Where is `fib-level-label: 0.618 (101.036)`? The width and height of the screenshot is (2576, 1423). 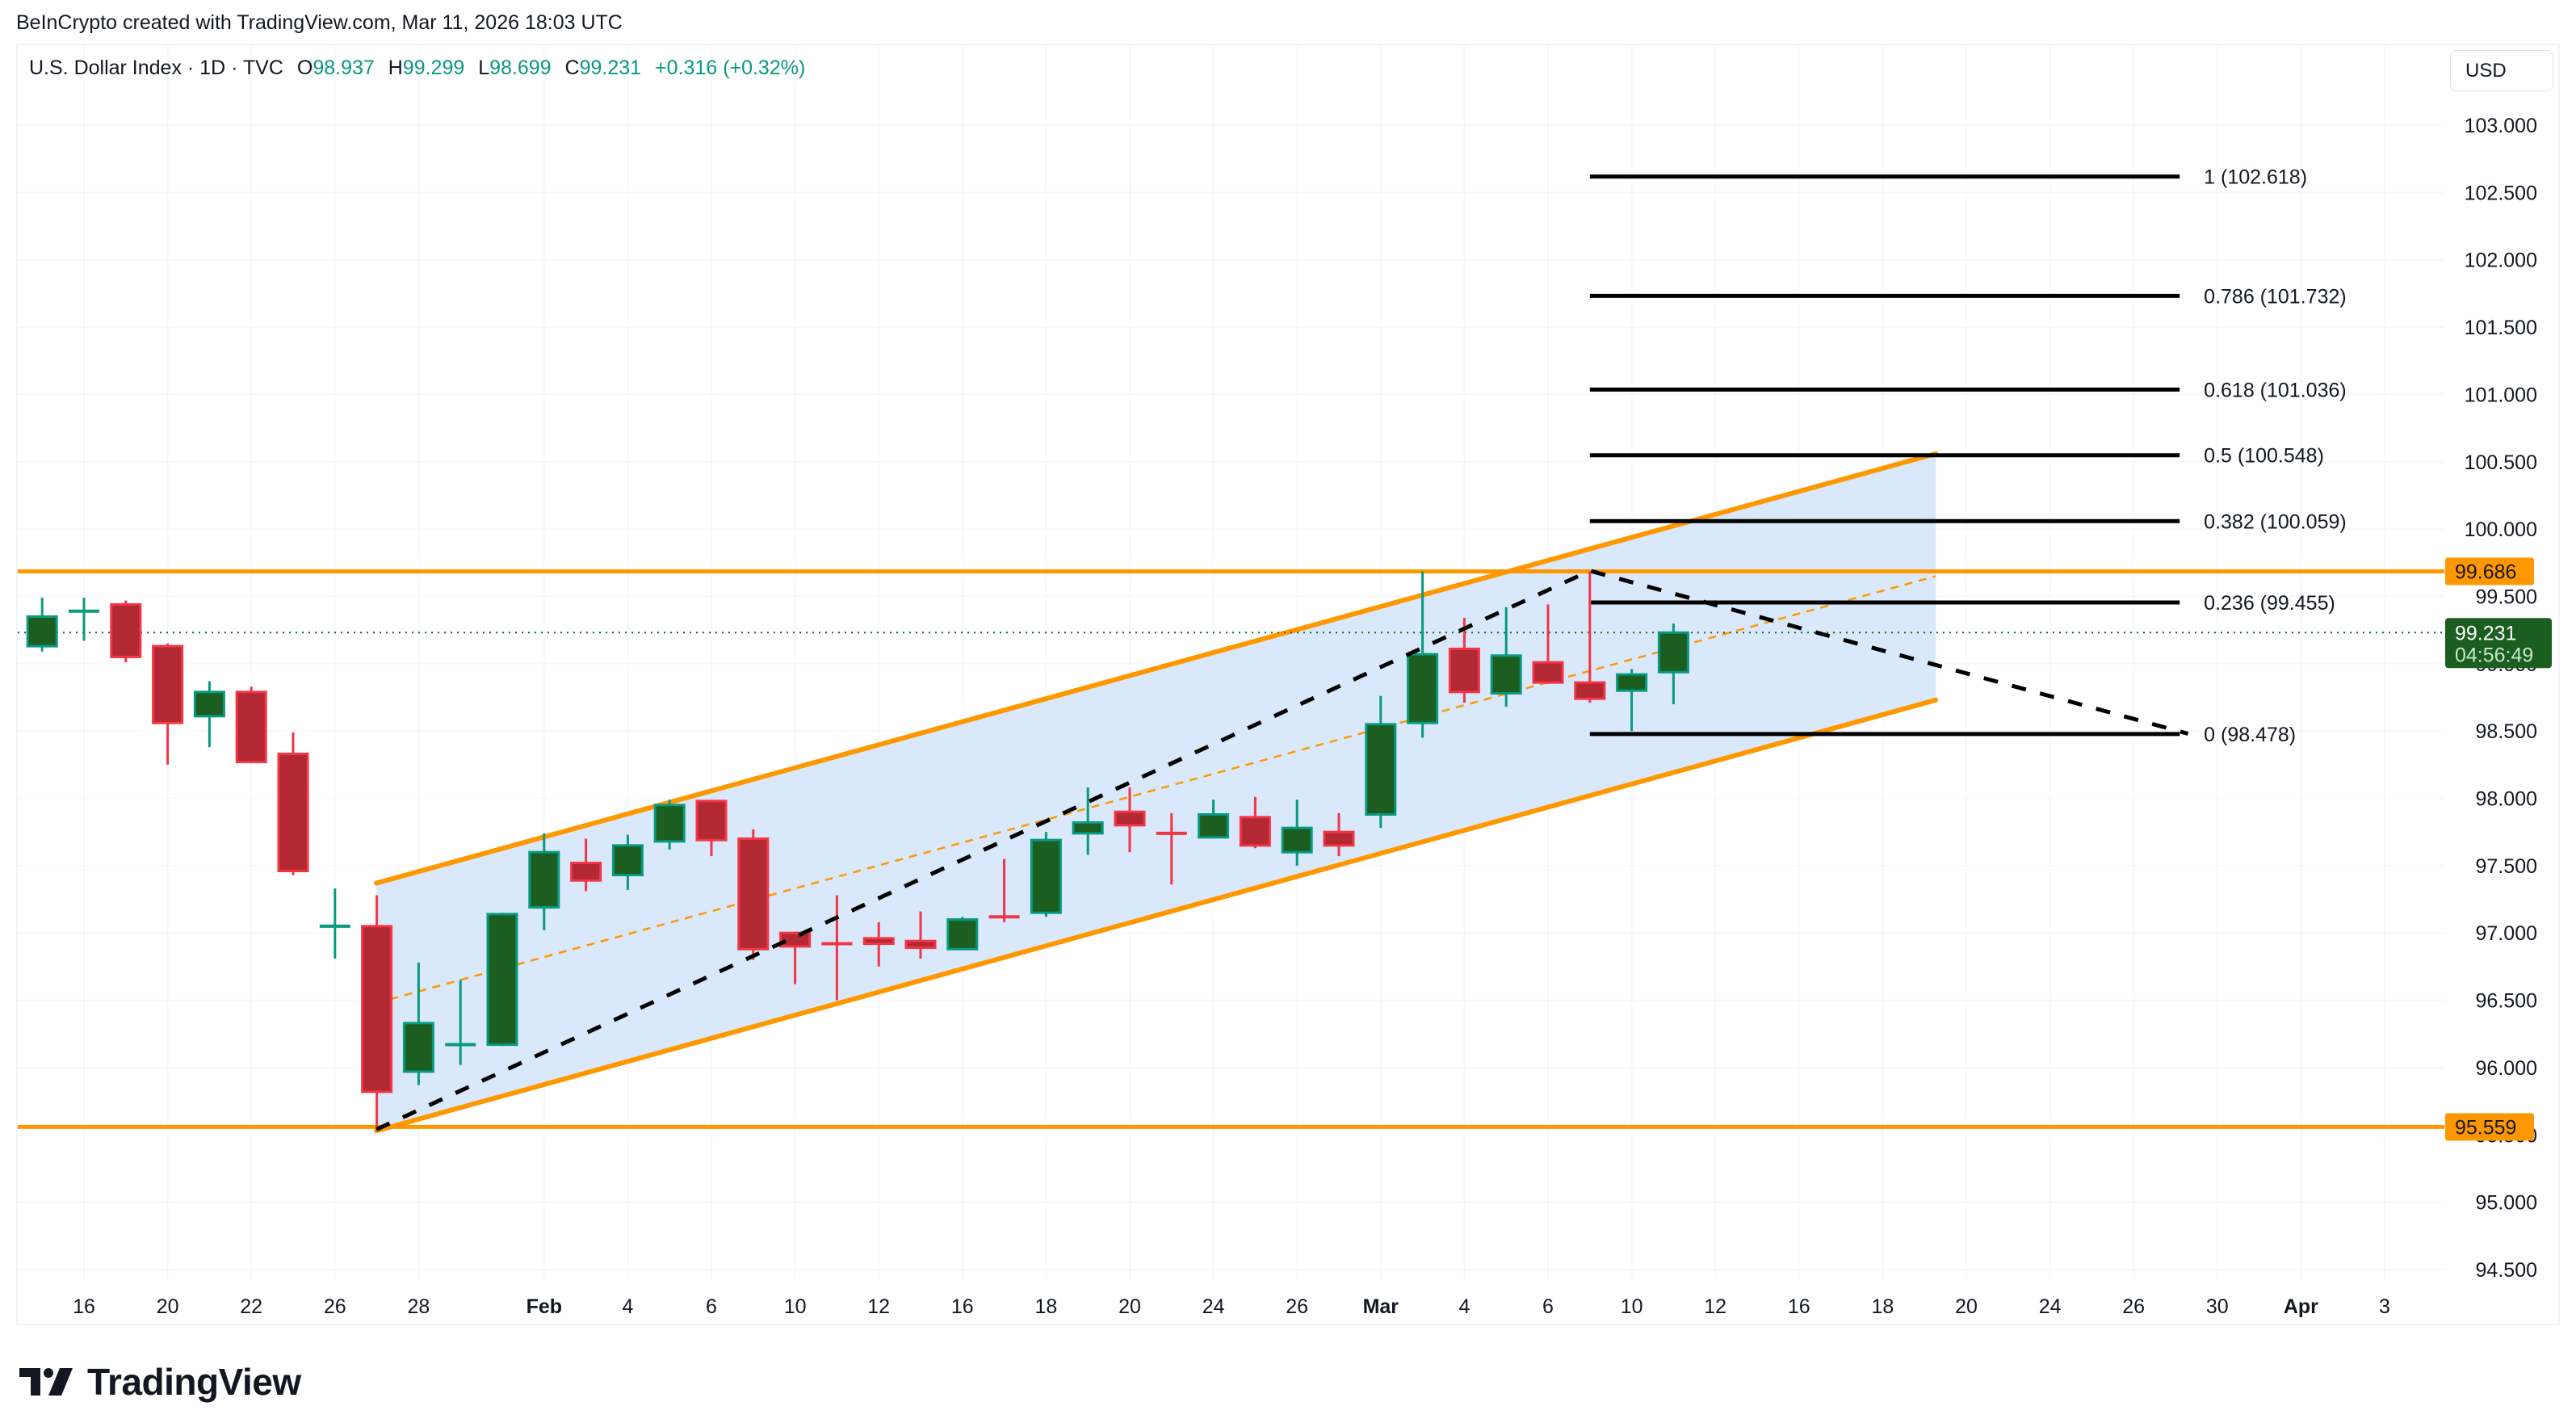 fib-level-label: 0.618 (101.036) is located at coordinates (2275, 390).